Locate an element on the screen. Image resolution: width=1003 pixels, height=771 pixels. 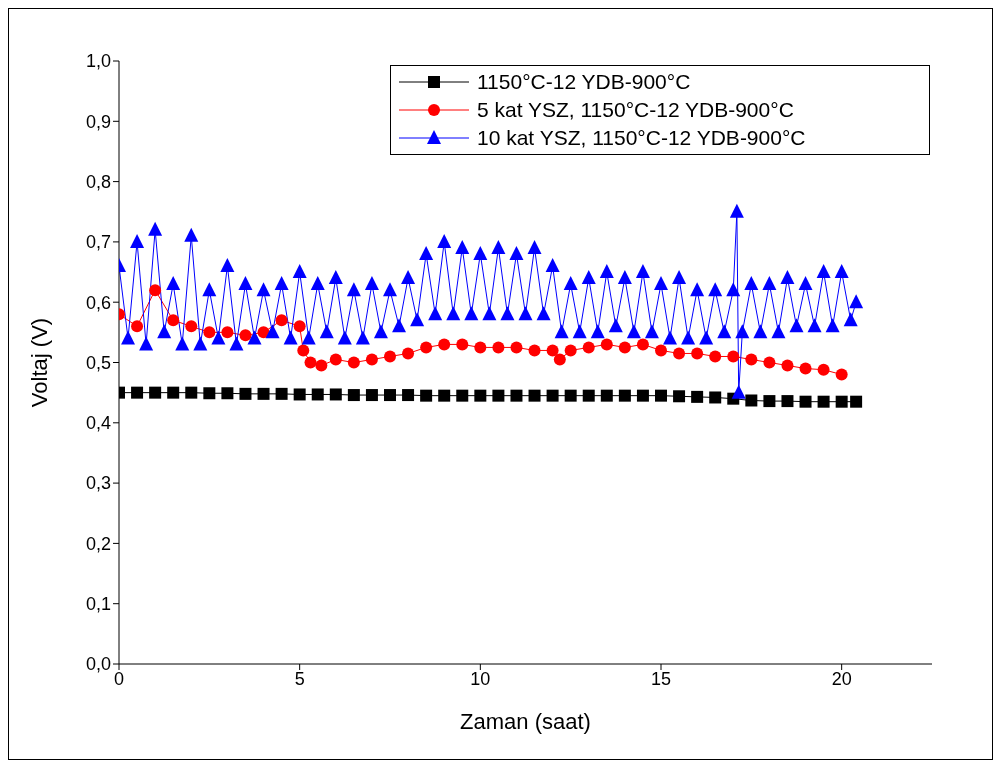
y-tick-label: 0,9 is located at coordinates (98, 121).